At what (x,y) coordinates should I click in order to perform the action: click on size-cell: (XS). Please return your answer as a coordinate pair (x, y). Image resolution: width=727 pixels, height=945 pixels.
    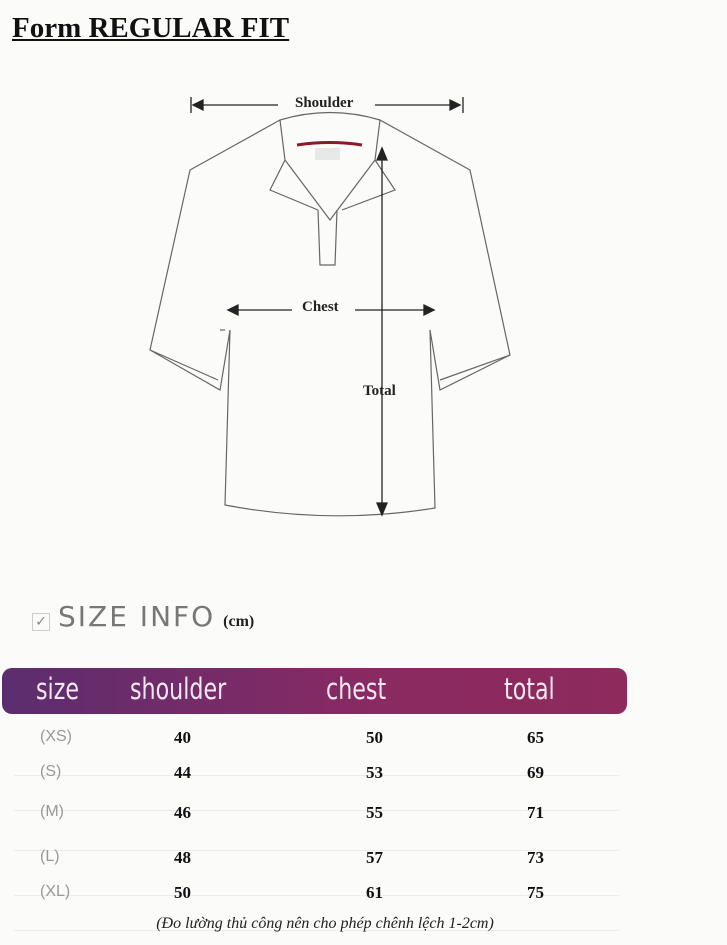
    Looking at the image, I should click on (56, 736).